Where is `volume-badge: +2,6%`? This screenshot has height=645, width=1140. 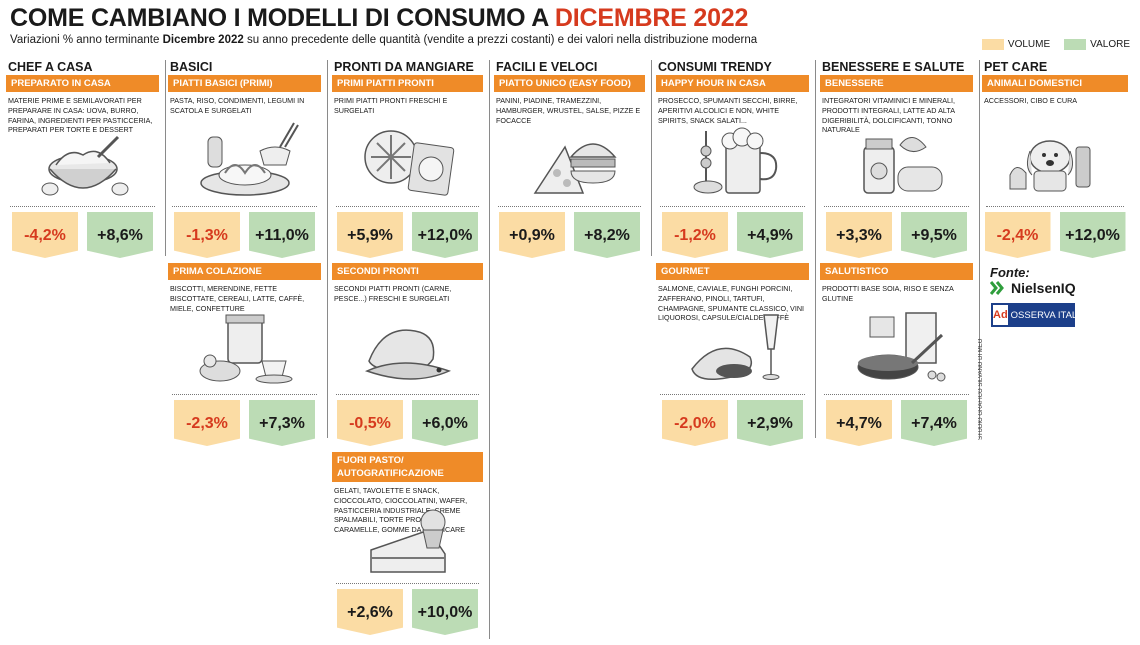
volume-badge: +2,6% is located at coordinates (370, 612).